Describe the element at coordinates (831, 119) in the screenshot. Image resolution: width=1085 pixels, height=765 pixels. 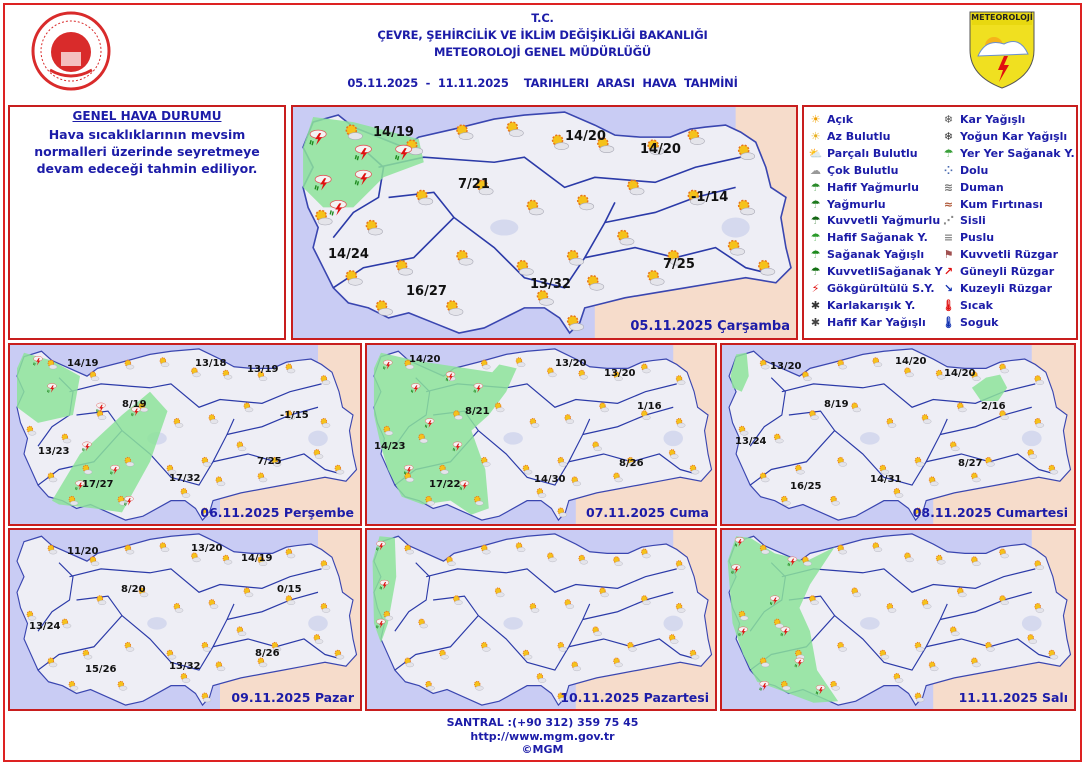
I see `legend-item: ☀ Açık` at that location.